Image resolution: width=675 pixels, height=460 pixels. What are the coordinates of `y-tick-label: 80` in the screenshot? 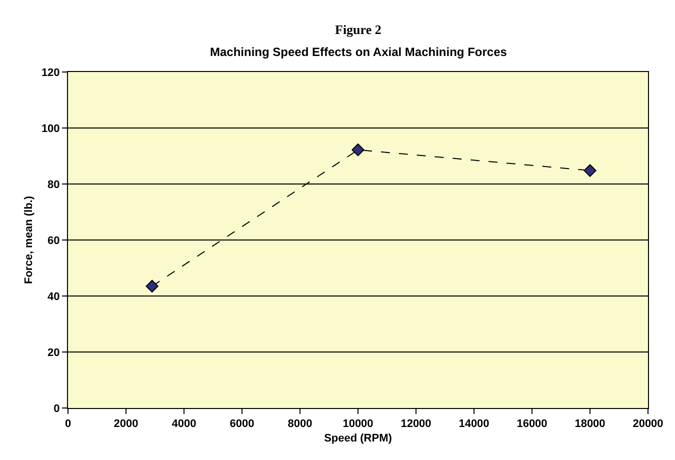 It's located at (54, 184).